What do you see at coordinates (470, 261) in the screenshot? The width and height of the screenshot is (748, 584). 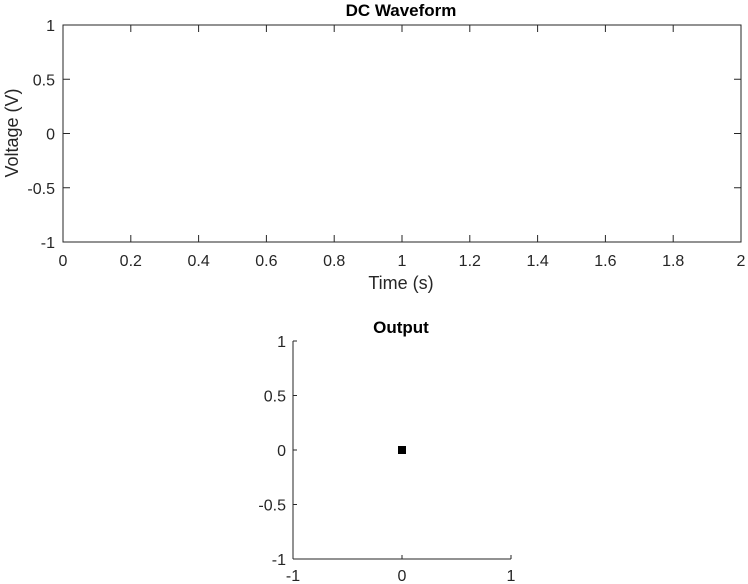 I see `x-tick-label: 1.2` at bounding box center [470, 261].